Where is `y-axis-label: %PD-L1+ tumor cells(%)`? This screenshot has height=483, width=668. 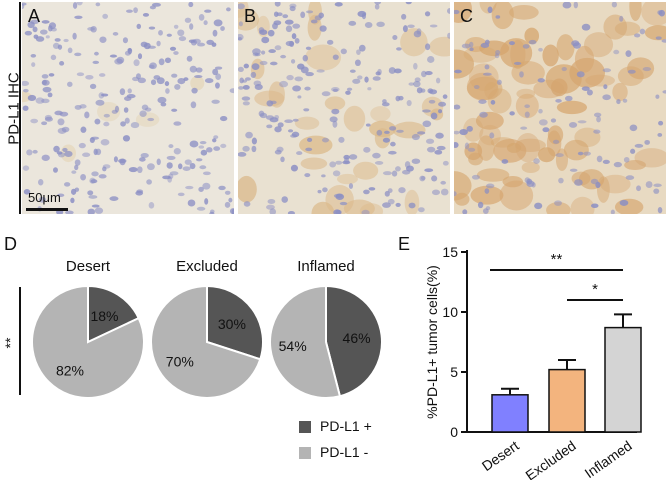
y-axis-label: %PD-L1+ tumor cells(%) is located at coordinates (432, 342).